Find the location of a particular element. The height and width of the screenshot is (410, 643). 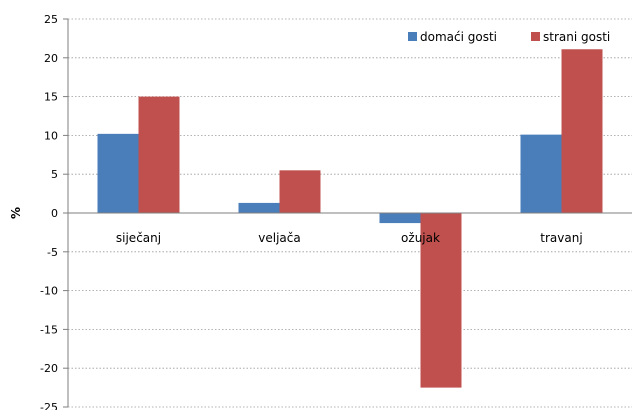

category-label: siječanj is located at coordinates (138, 238).